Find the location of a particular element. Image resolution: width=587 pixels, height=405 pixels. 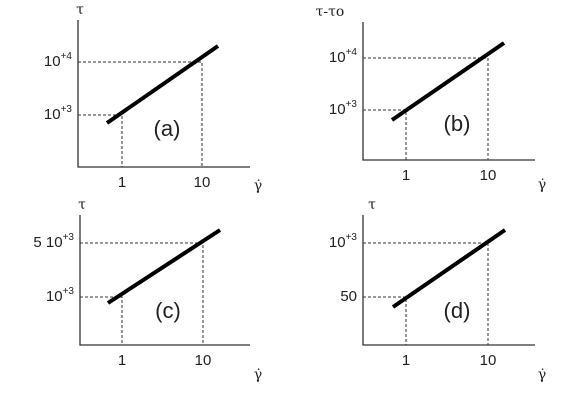

panel-label: (b) is located at coordinates (457, 123).